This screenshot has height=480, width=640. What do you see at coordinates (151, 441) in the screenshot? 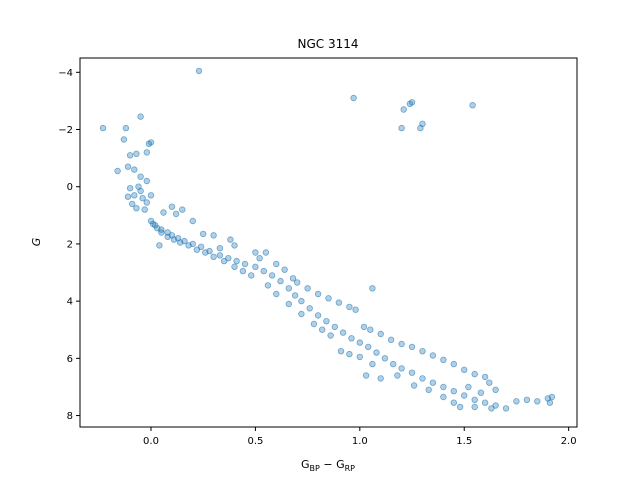
I see `x-tick-label: 0.0` at bounding box center [151, 441].